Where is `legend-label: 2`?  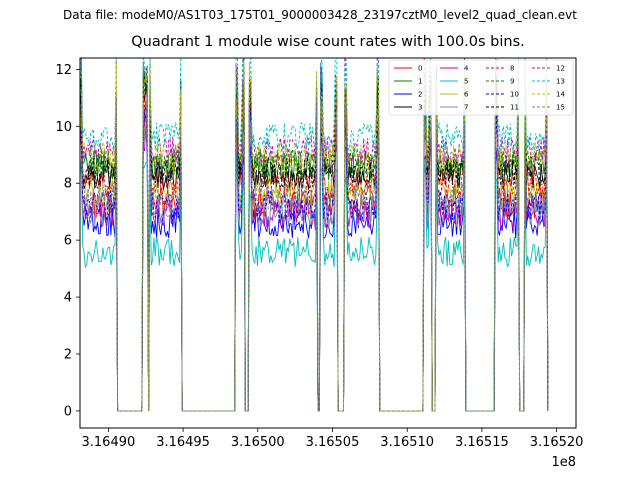
legend-label: 2 is located at coordinates (420, 95).